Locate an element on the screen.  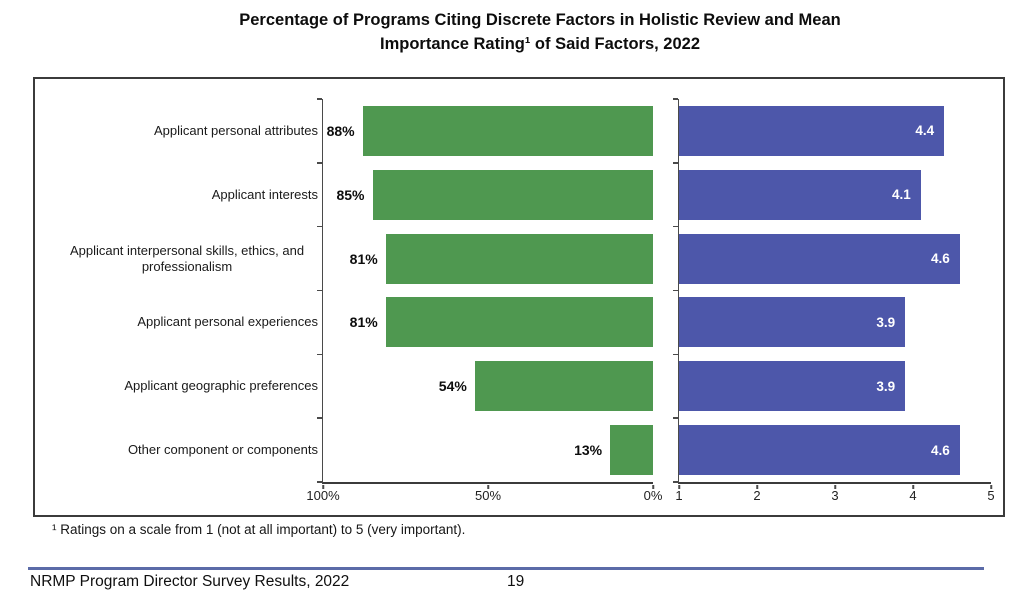
category-label: Applicant personal experiences is located at coordinates (180, 322).